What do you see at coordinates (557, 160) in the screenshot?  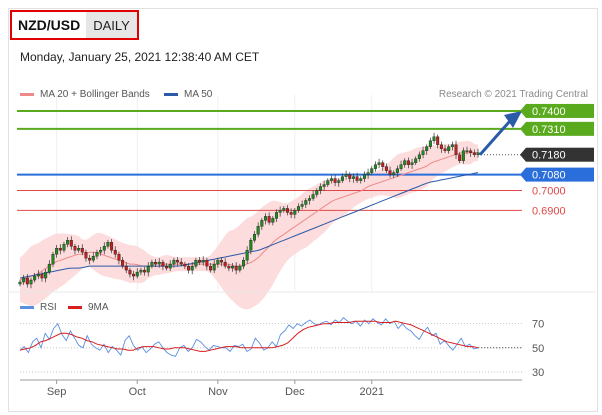 I see `level-labels: 0.7400 0.7310 0.7180 0.7080 0.7000 0.6900` at bounding box center [557, 160].